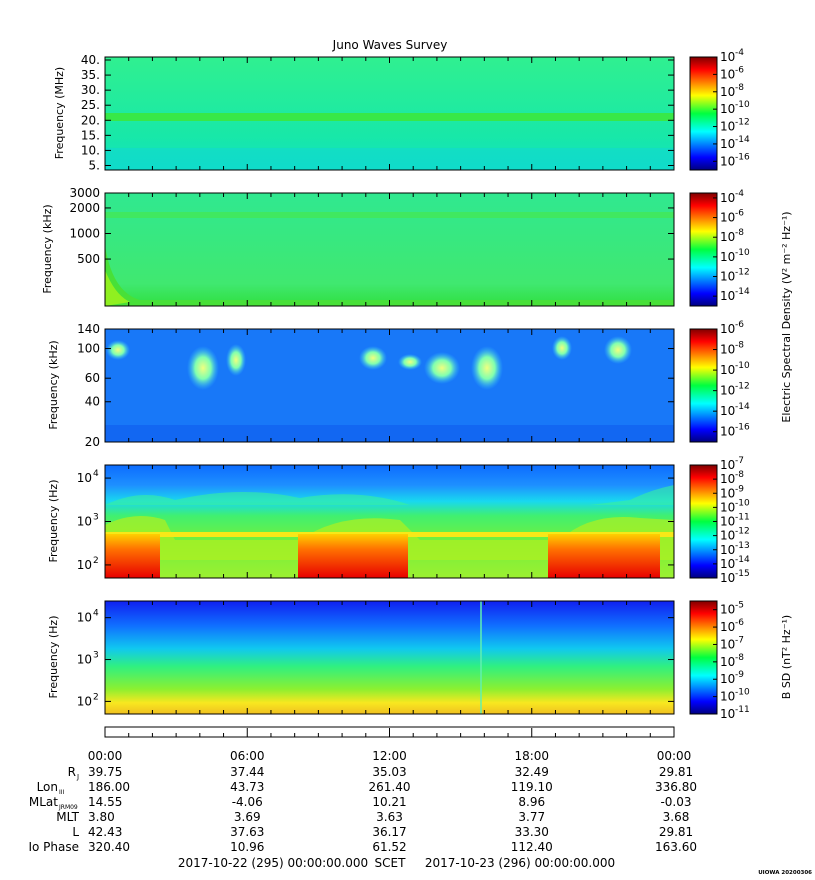  What do you see at coordinates (389, 385) in the screenshot?
I see `panel-3-khz-low` at bounding box center [389, 385].